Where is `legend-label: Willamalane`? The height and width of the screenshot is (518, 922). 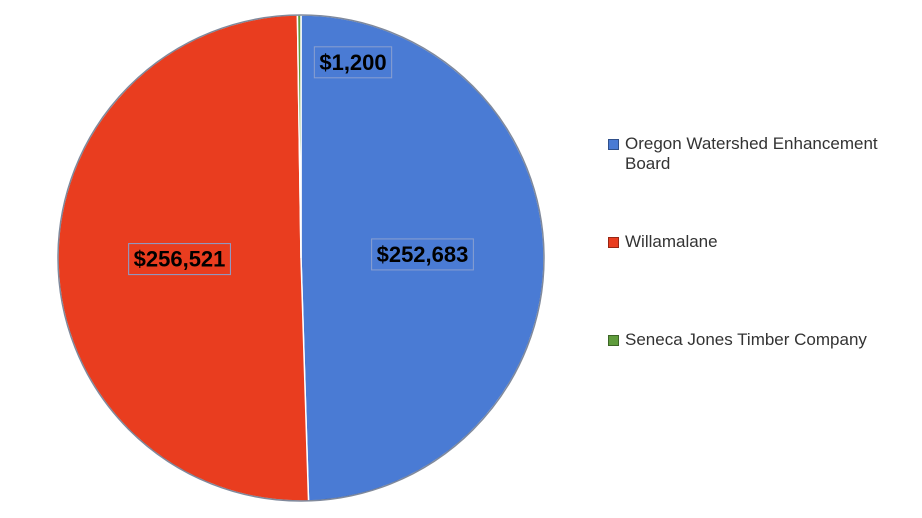
legend-label: Willamalane is located at coordinates (671, 241).